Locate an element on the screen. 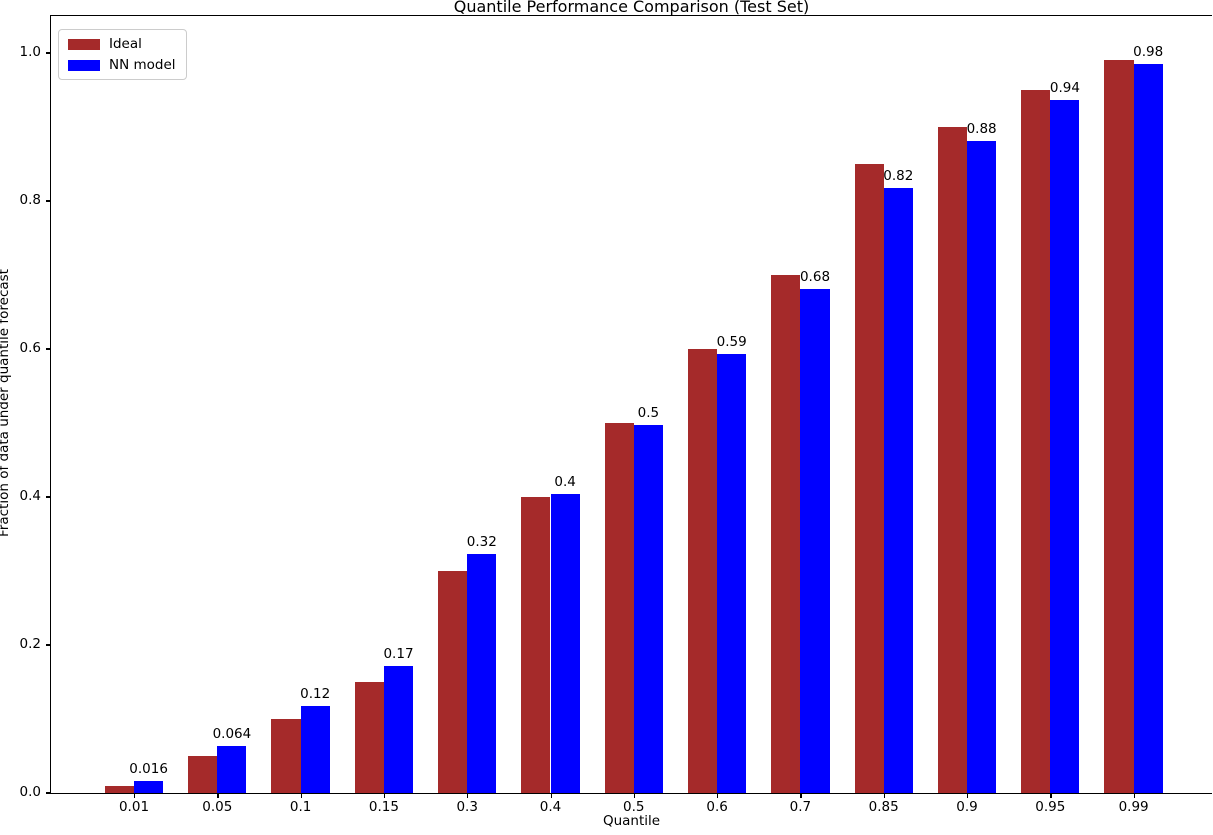 The width and height of the screenshot is (1213, 835). y-tick-label-0.8: 0.8 is located at coordinates (30, 200).